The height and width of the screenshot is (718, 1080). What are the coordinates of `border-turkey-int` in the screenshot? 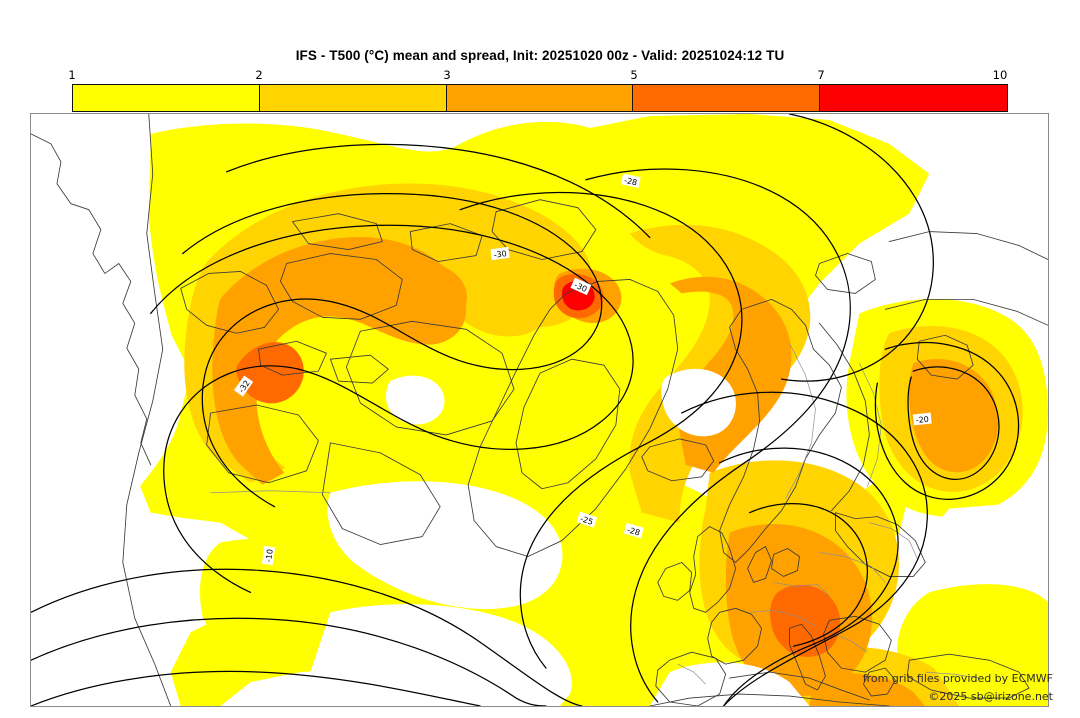 It's located at (952, 675).